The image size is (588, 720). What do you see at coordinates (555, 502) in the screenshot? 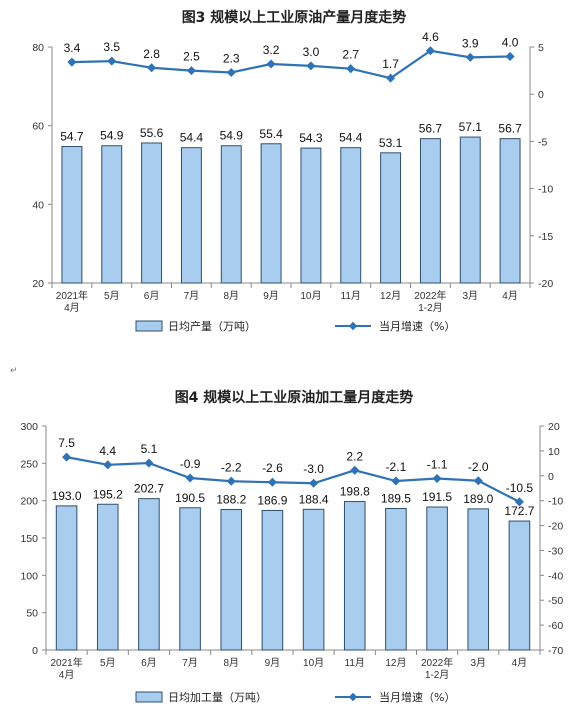
I see `chart2-right-tick-label: -10` at bounding box center [555, 502].